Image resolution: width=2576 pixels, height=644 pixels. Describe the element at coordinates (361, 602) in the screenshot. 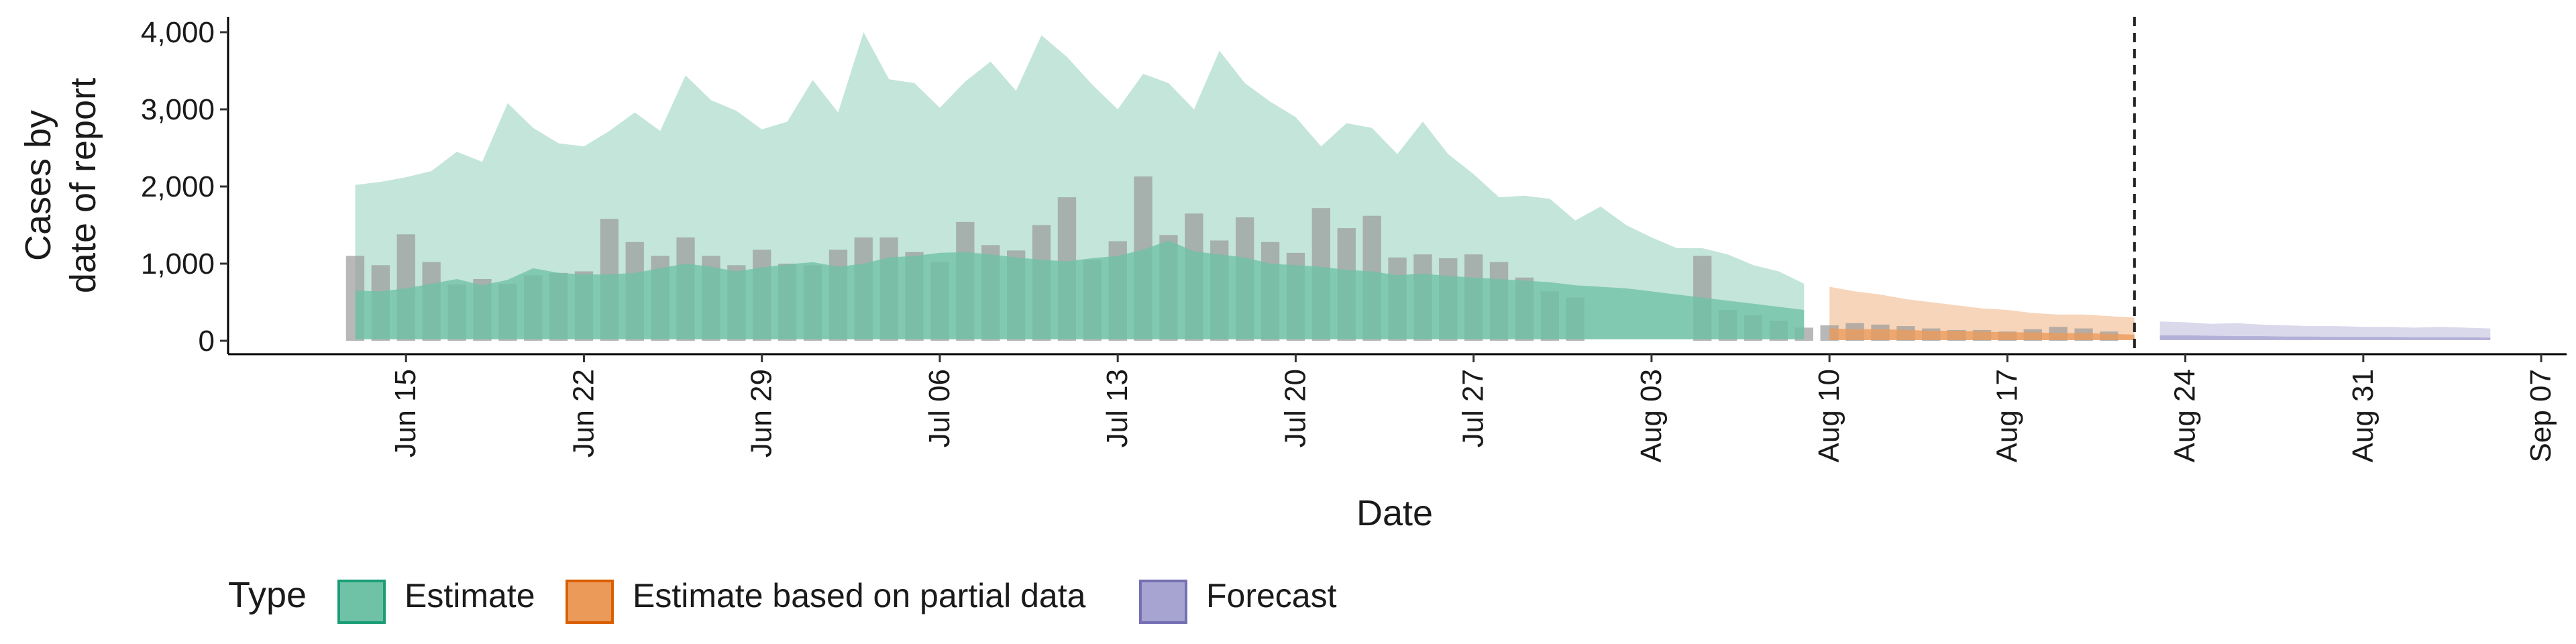

I see `legend-swatch-estimate` at that location.